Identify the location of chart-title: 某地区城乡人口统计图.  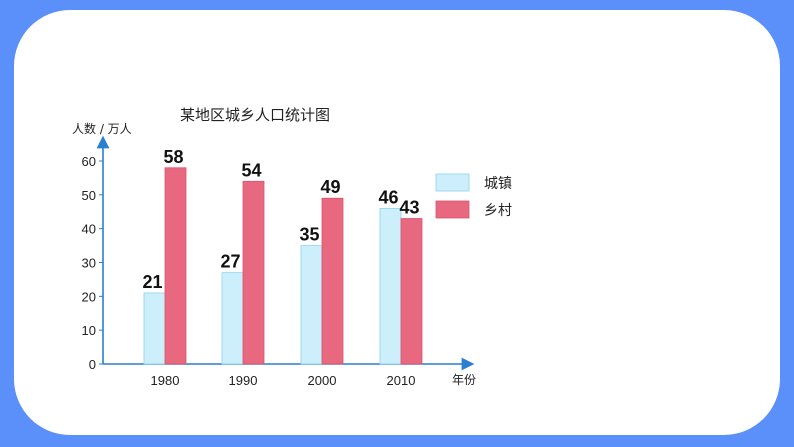
(255, 115).